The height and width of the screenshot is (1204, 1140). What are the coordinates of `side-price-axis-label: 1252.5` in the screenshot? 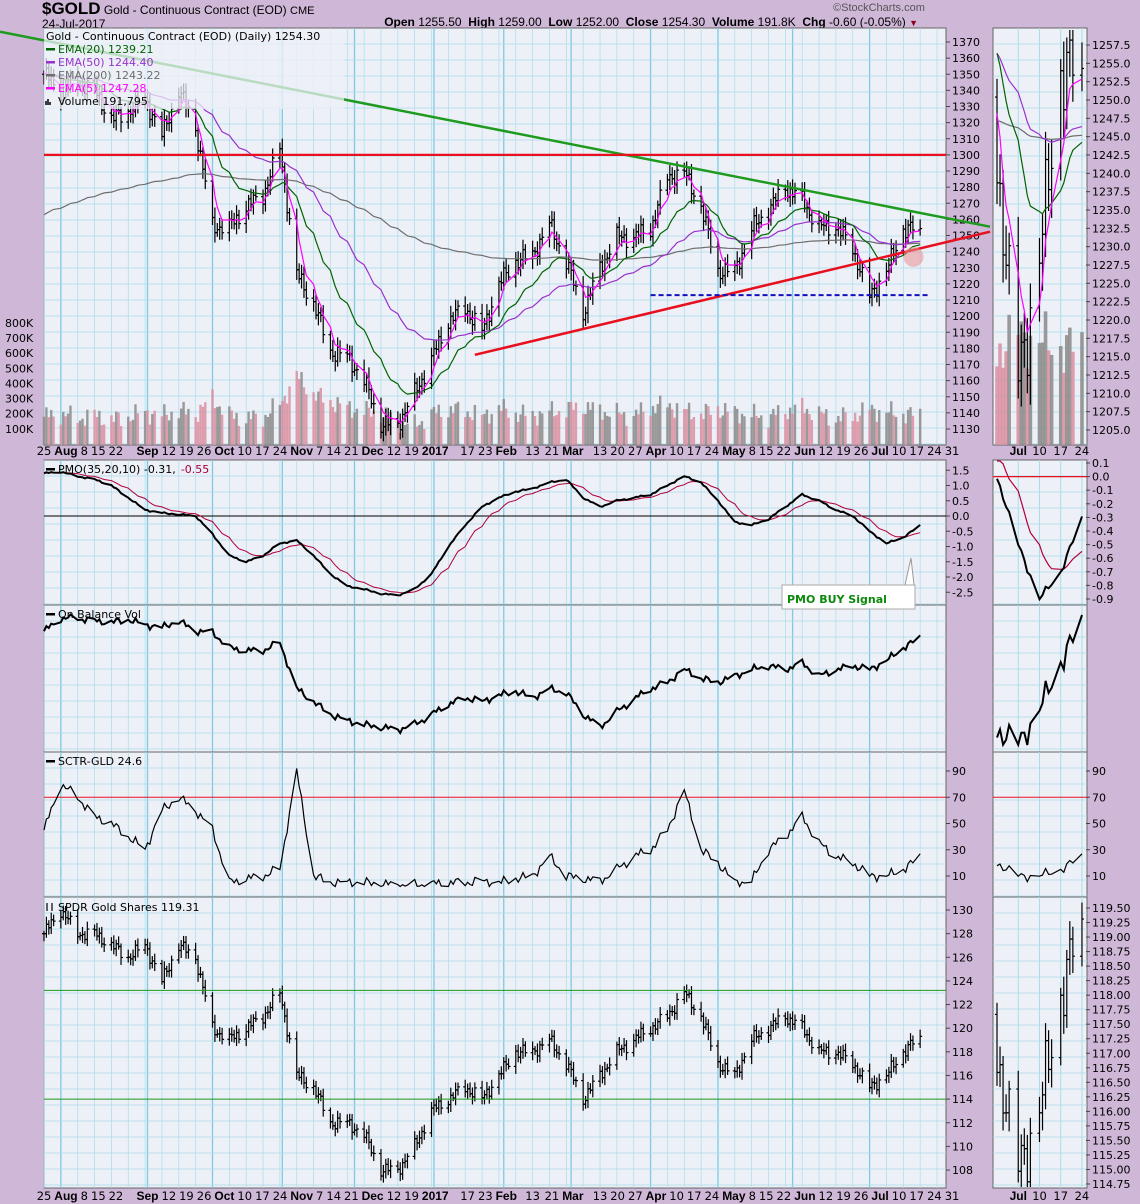 It's located at (1111, 82).